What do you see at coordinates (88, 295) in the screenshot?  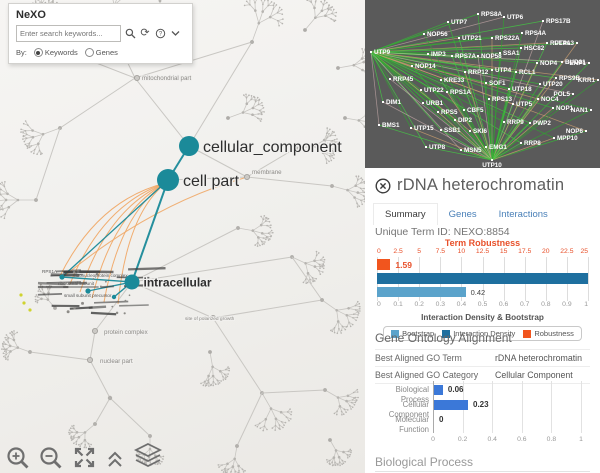 I see `cluster-term-label: small subunit precursor` at bounding box center [88, 295].